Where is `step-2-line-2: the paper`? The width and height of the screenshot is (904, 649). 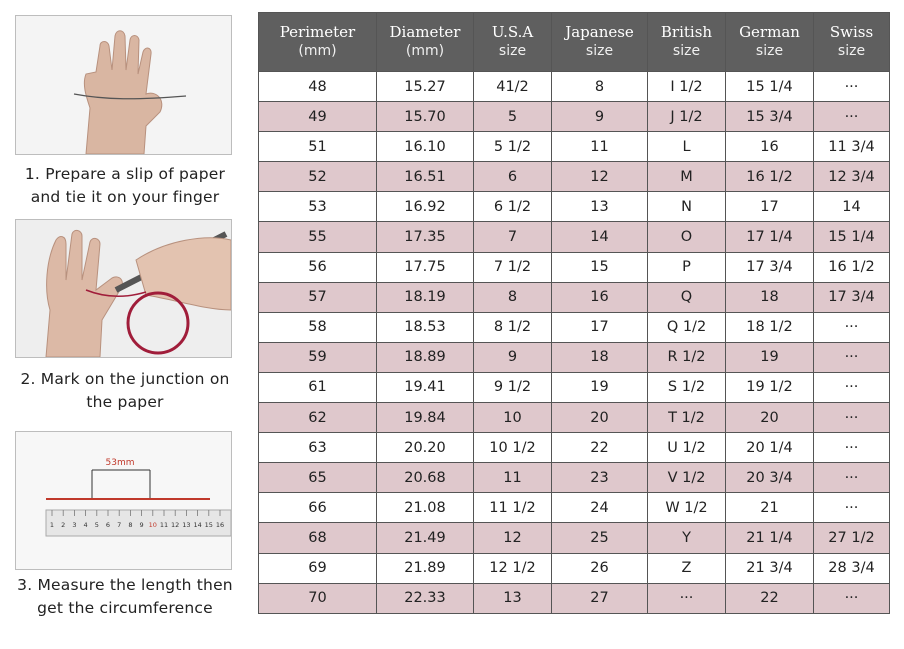
step-2-line-2: the paper is located at coordinates (125, 402).